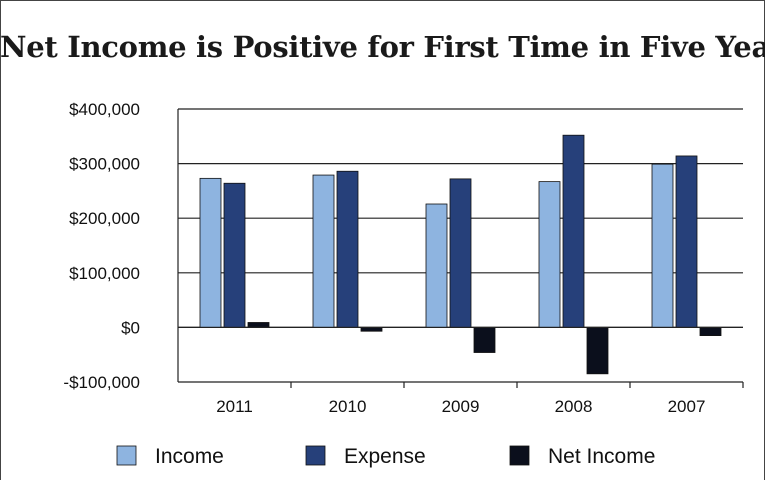 The height and width of the screenshot is (481, 765). Describe the element at coordinates (101, 382) in the screenshot. I see `y-tick-label: -$100,000` at that location.